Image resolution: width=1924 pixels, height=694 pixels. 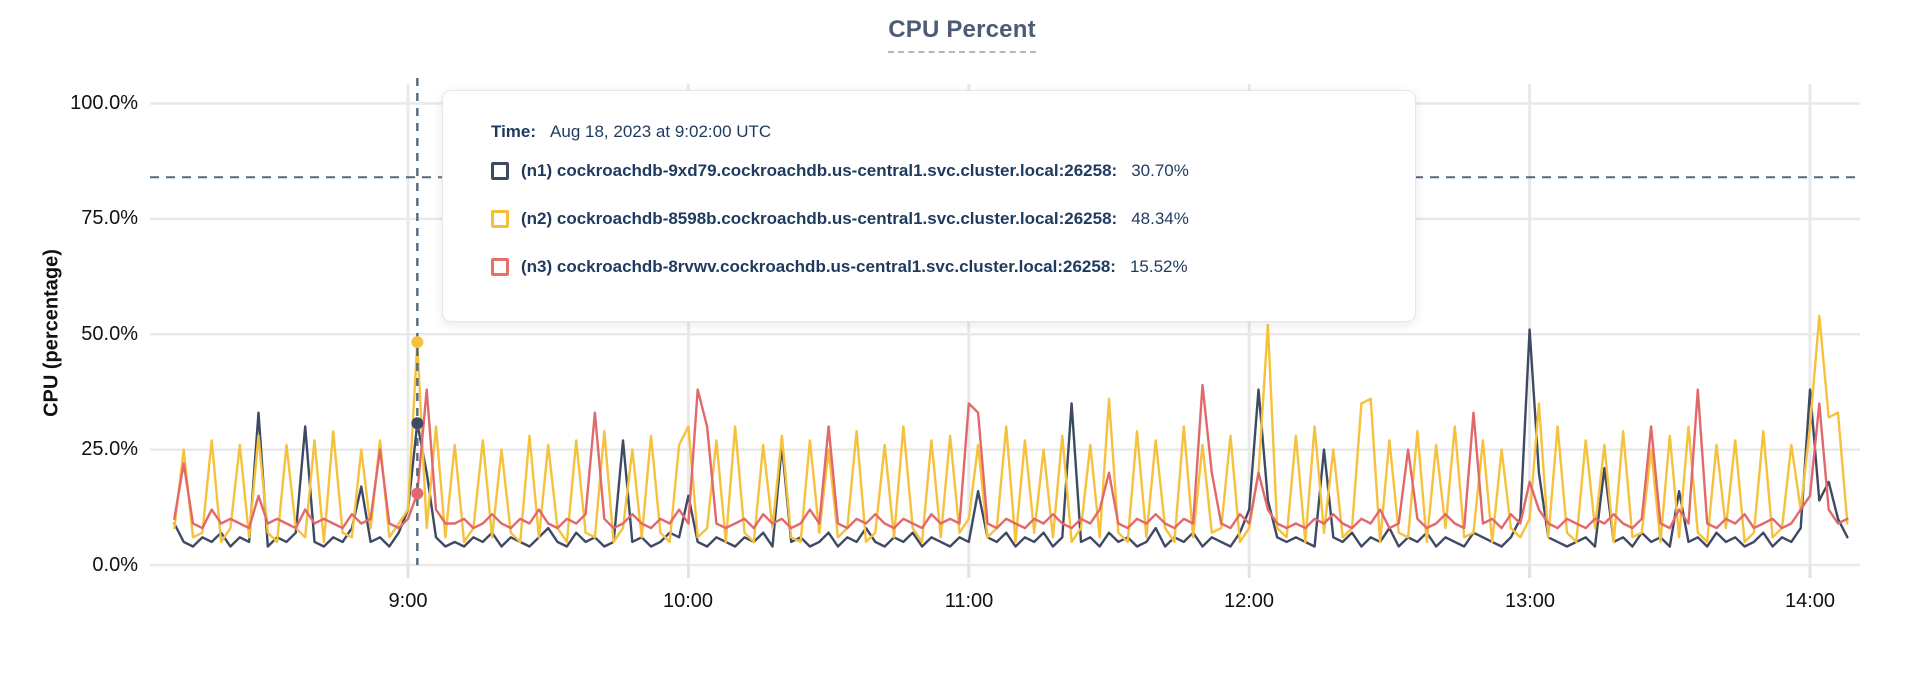 What do you see at coordinates (115, 565) in the screenshot?
I see `y-tick-label: 0.0%` at bounding box center [115, 565].